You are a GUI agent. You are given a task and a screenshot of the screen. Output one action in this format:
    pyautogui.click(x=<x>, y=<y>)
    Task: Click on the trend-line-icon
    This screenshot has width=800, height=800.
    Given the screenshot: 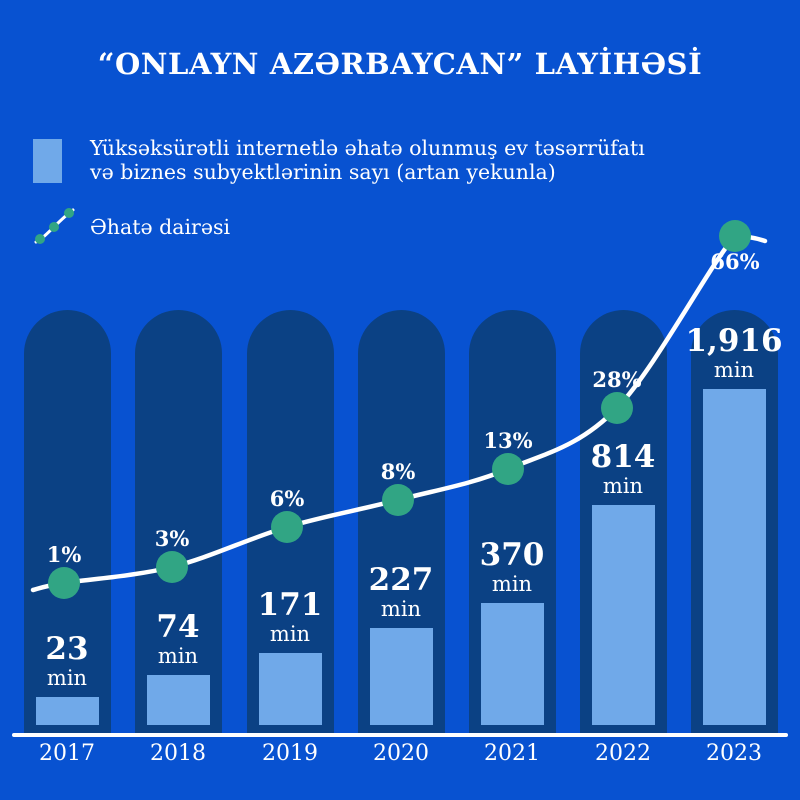 What is the action you would take?
    pyautogui.click(x=54, y=226)
    